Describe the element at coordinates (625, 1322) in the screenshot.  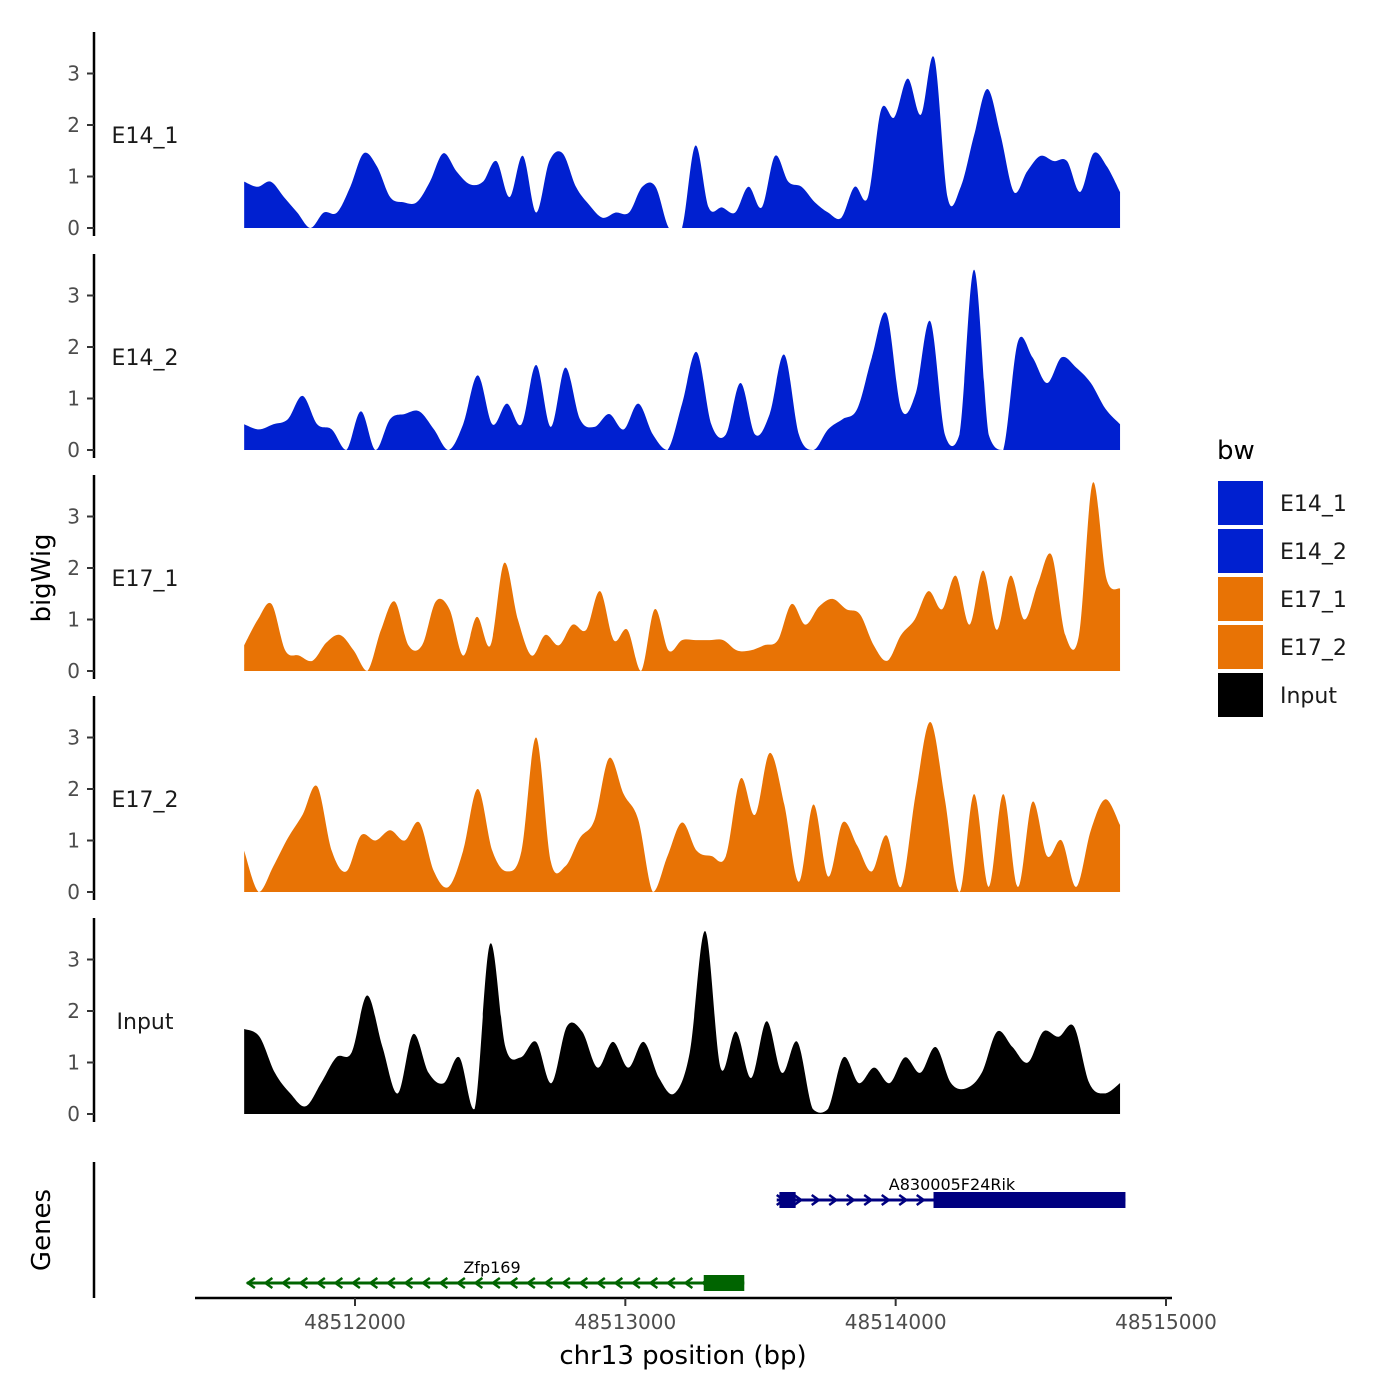
I see `x-tick-label: 48513000` at that location.